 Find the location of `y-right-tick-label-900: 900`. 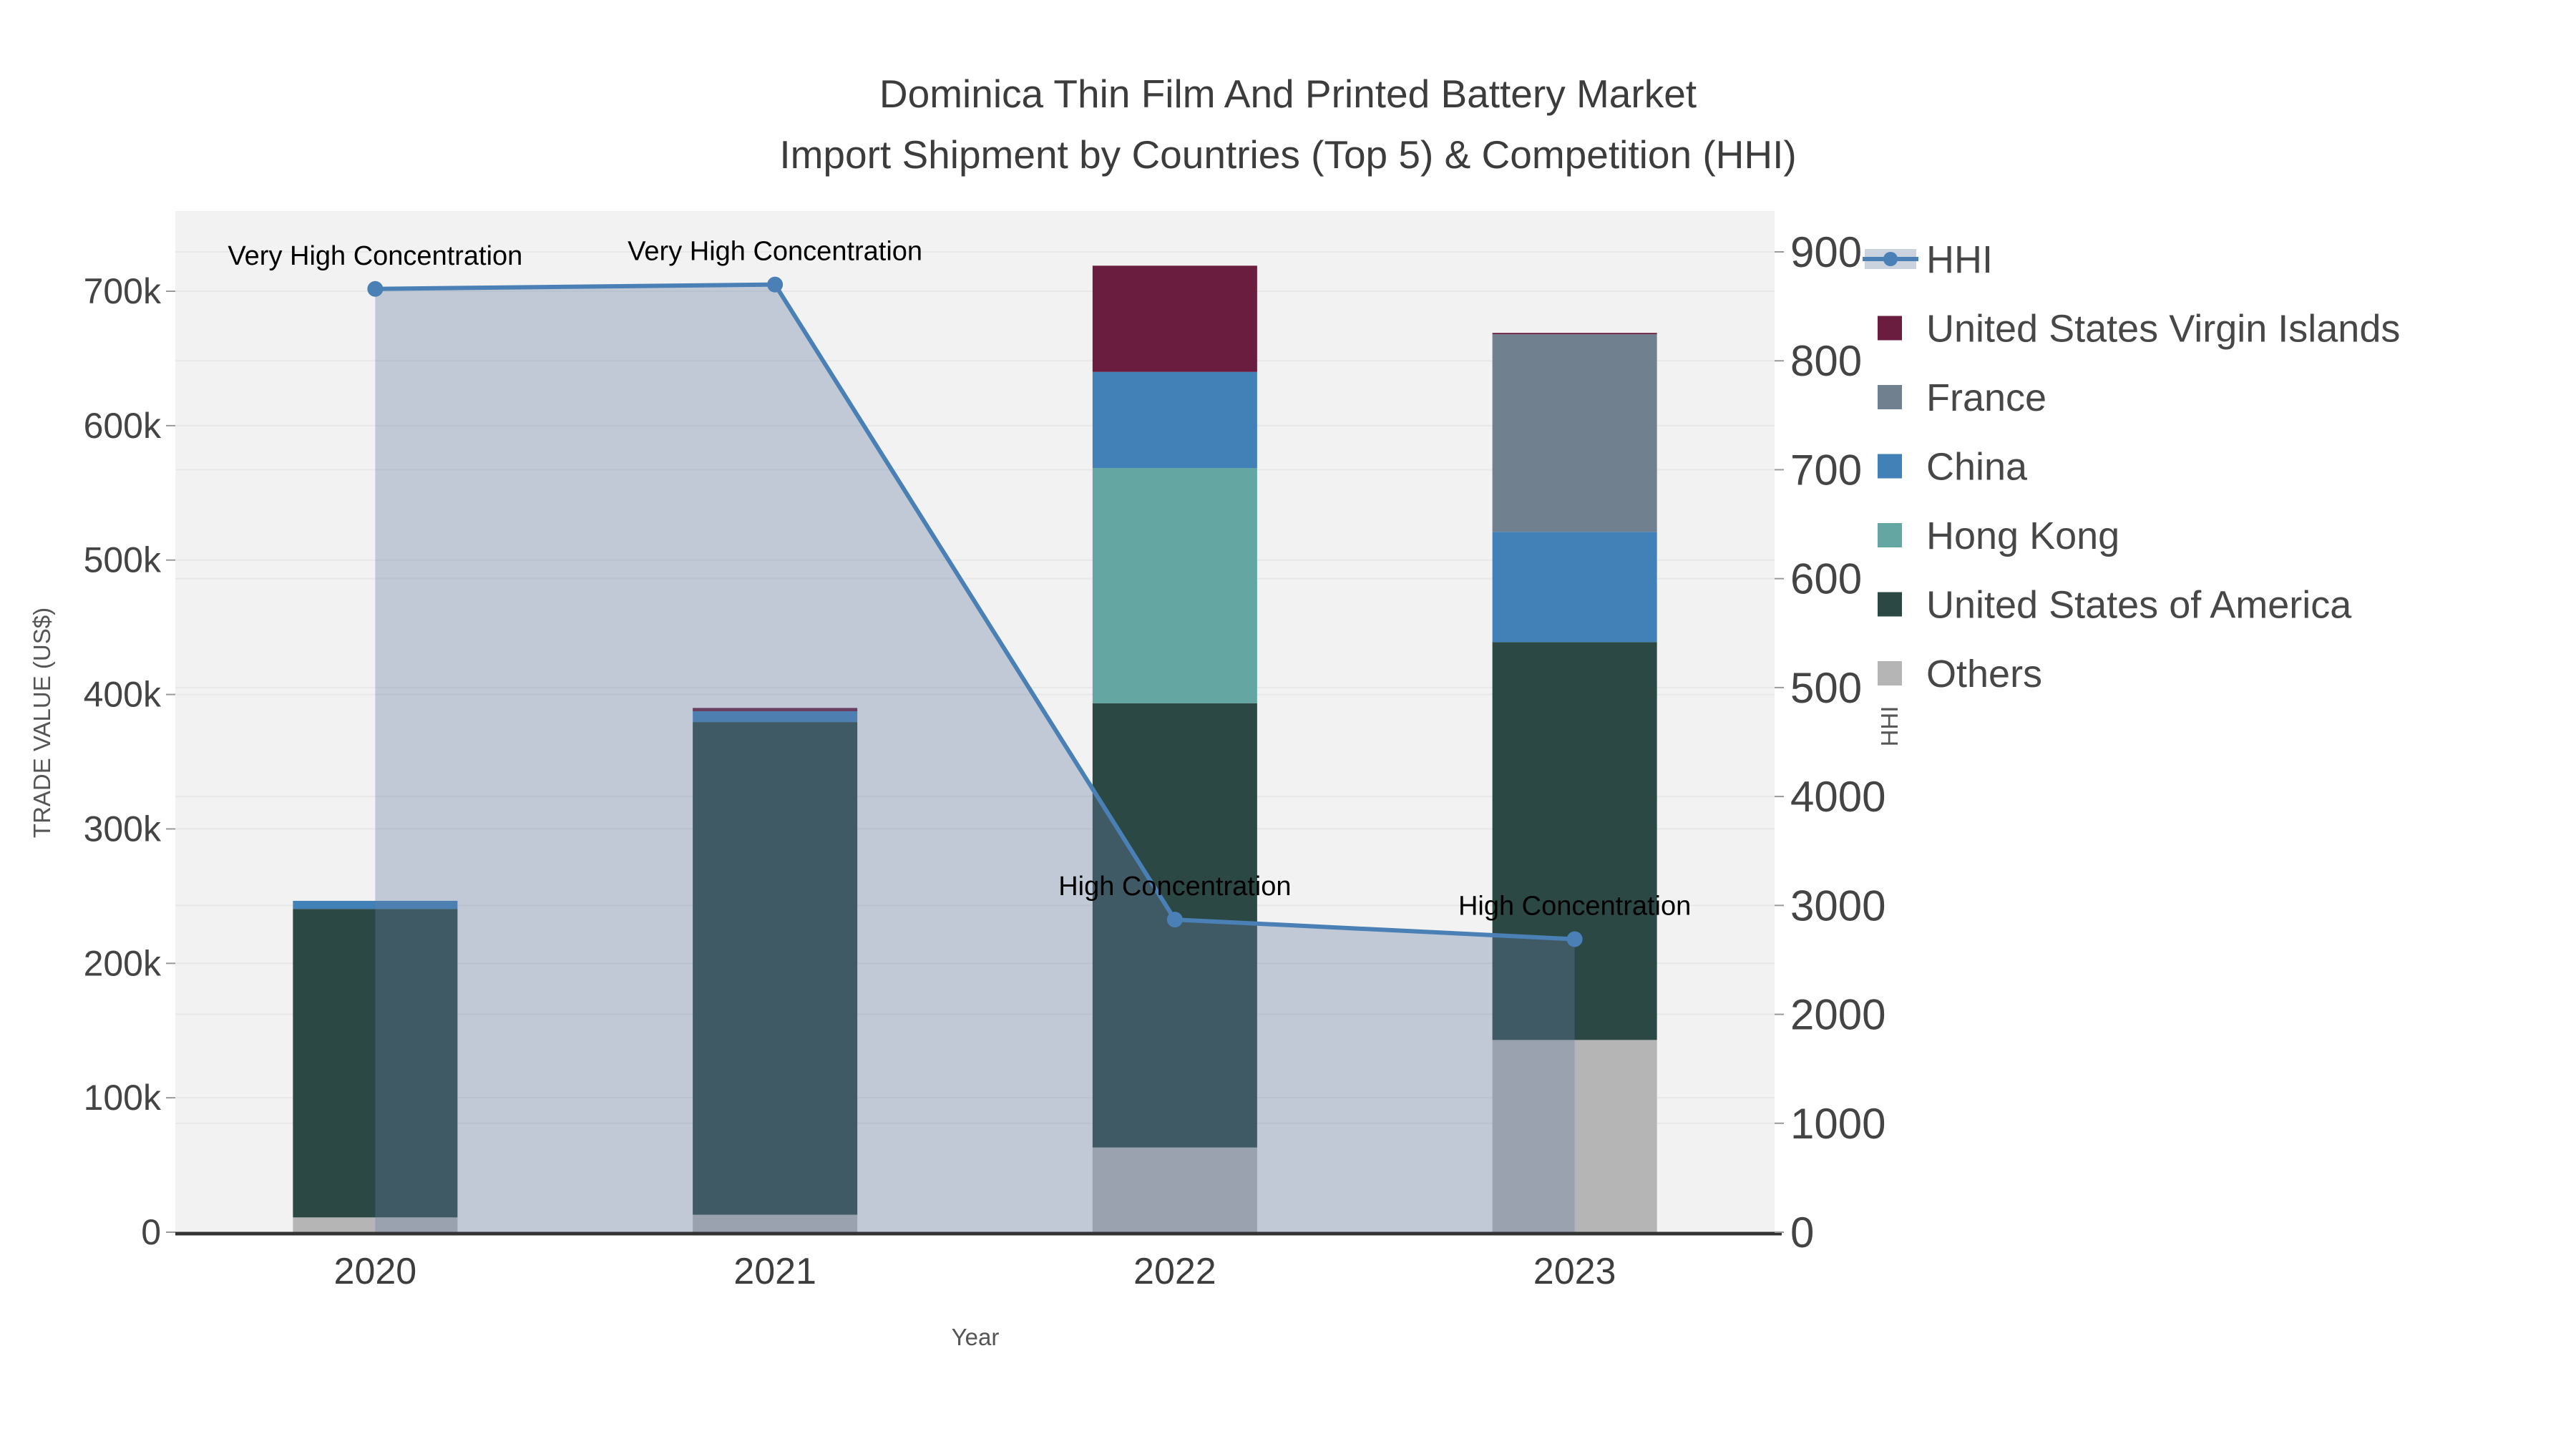

y-right-tick-label-900: 900 is located at coordinates (1826, 252).